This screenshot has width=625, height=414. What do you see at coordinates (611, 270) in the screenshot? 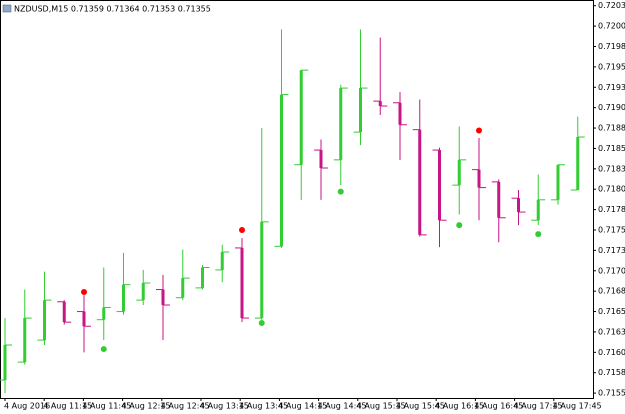
I see `y-tick-label: 0.71705` at bounding box center [611, 270].